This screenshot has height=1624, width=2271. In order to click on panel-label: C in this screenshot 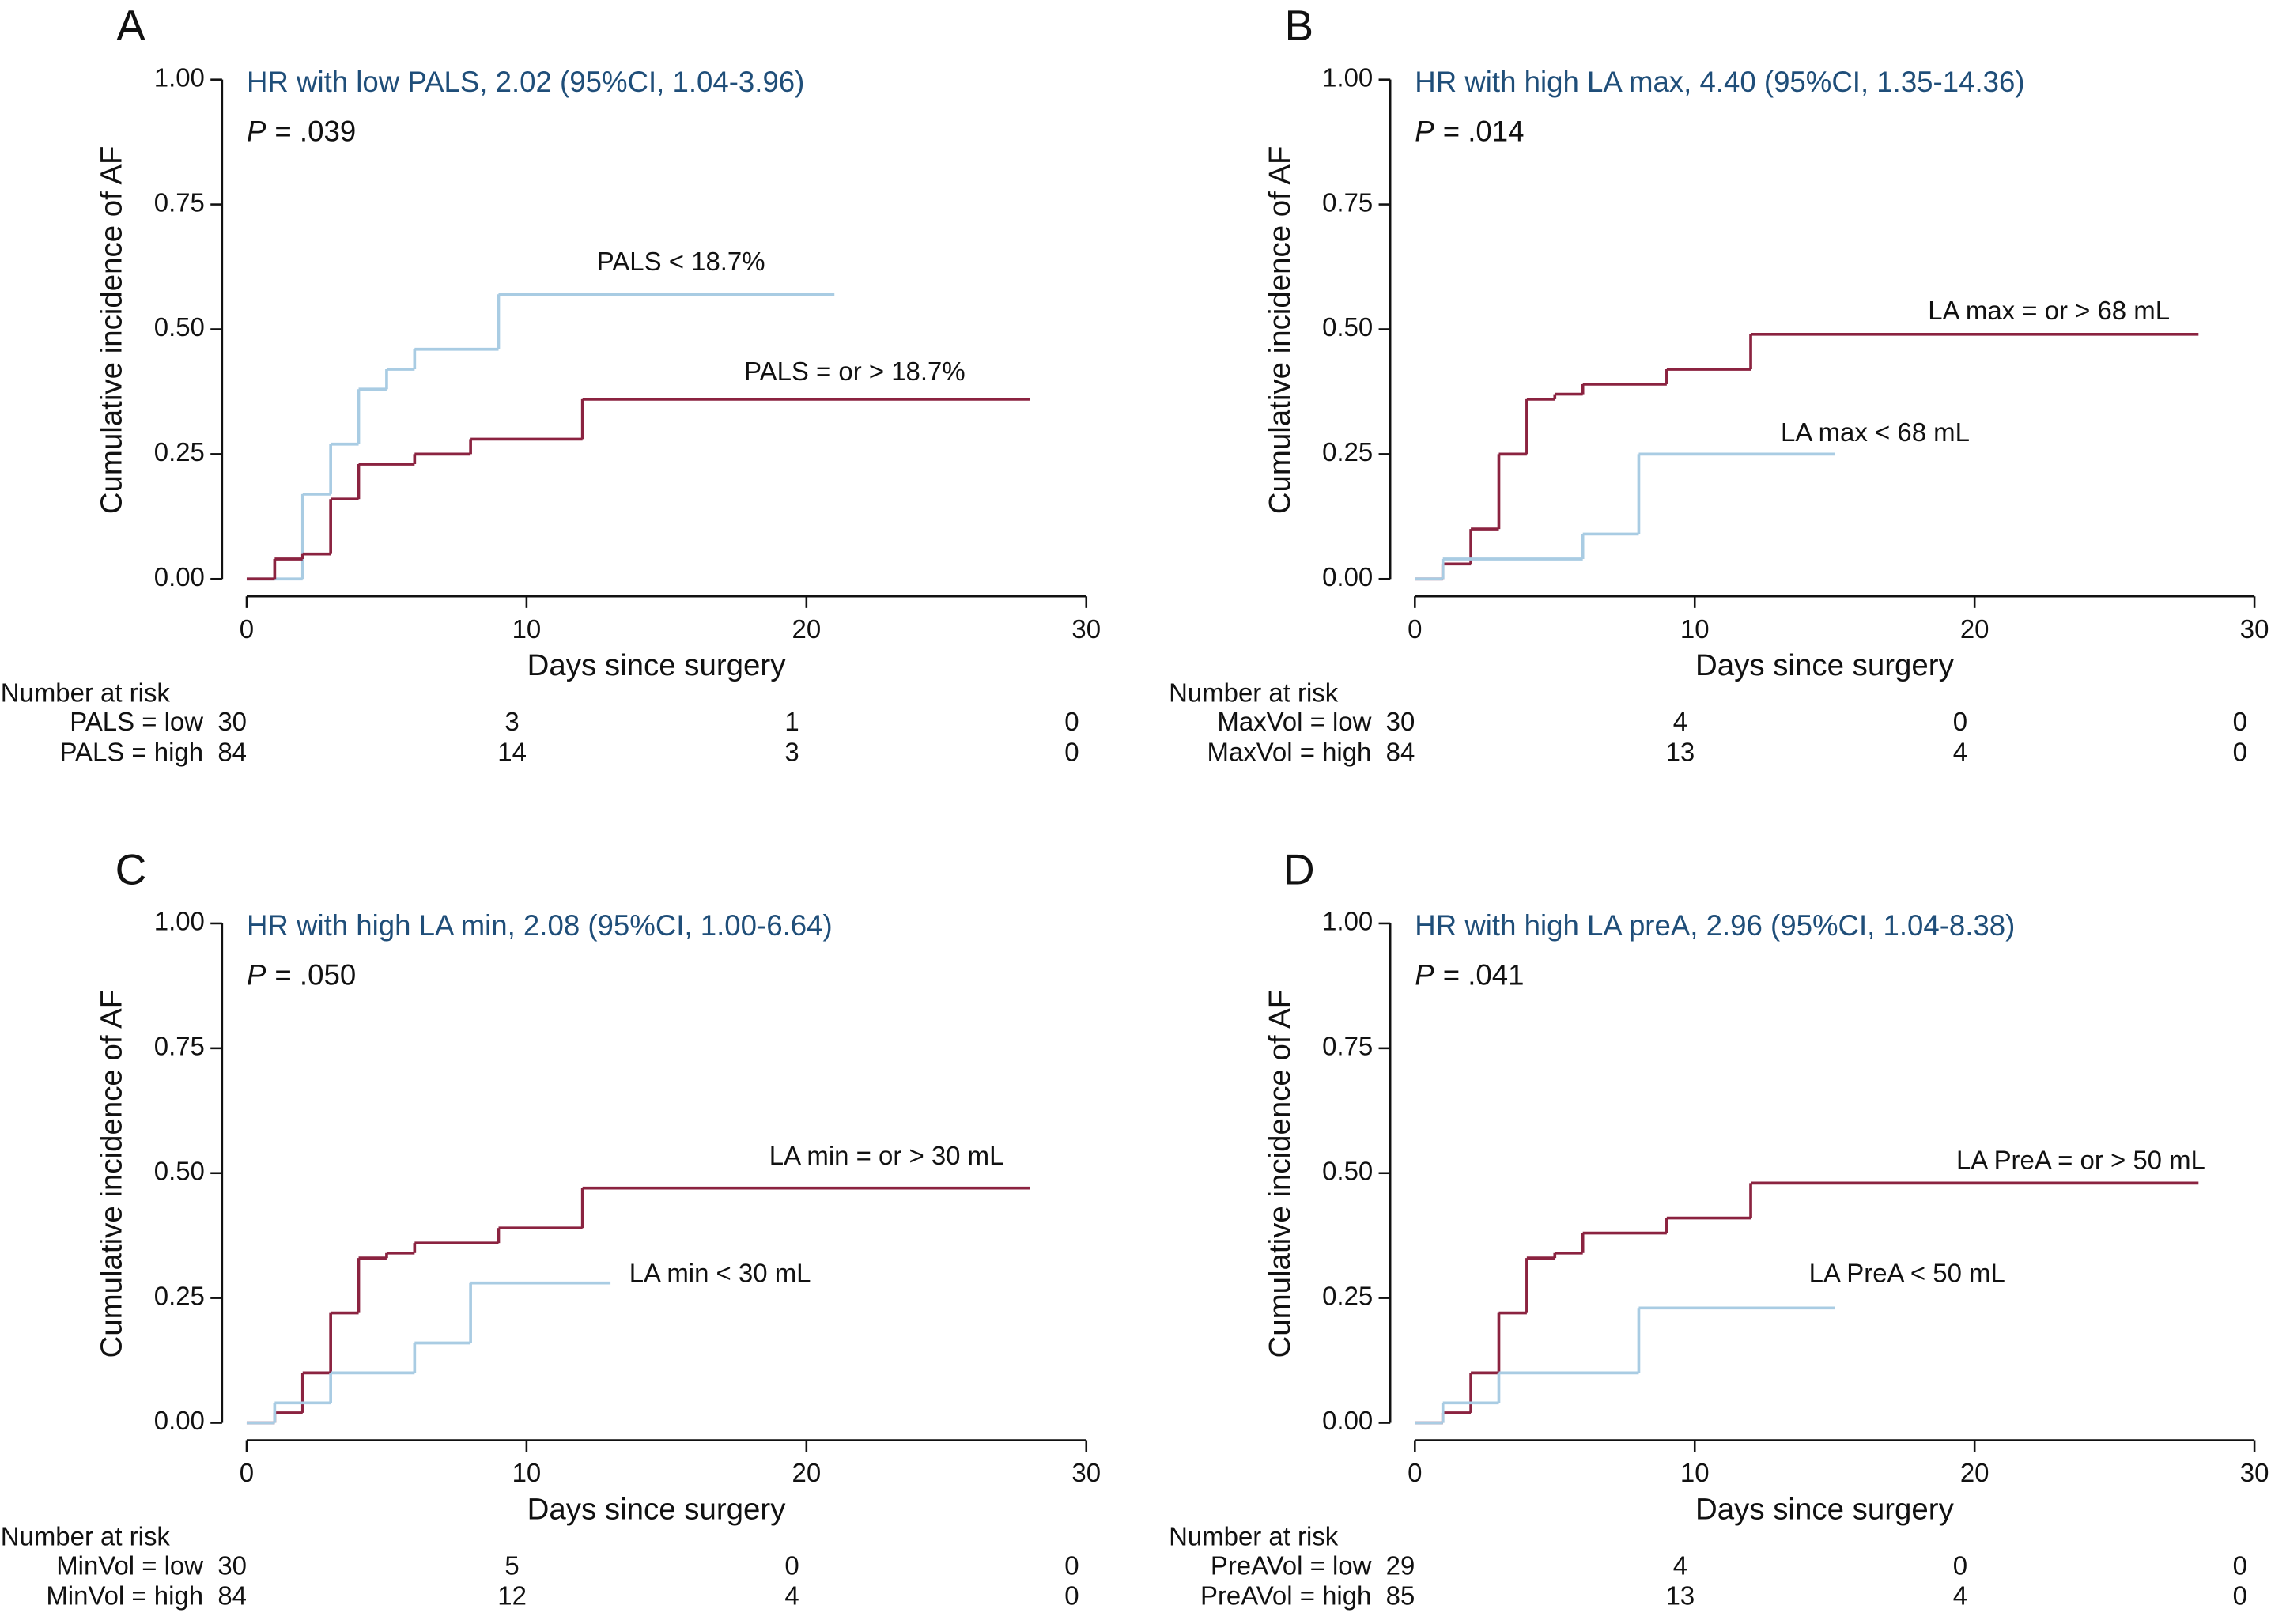, I will do `click(131, 868)`.